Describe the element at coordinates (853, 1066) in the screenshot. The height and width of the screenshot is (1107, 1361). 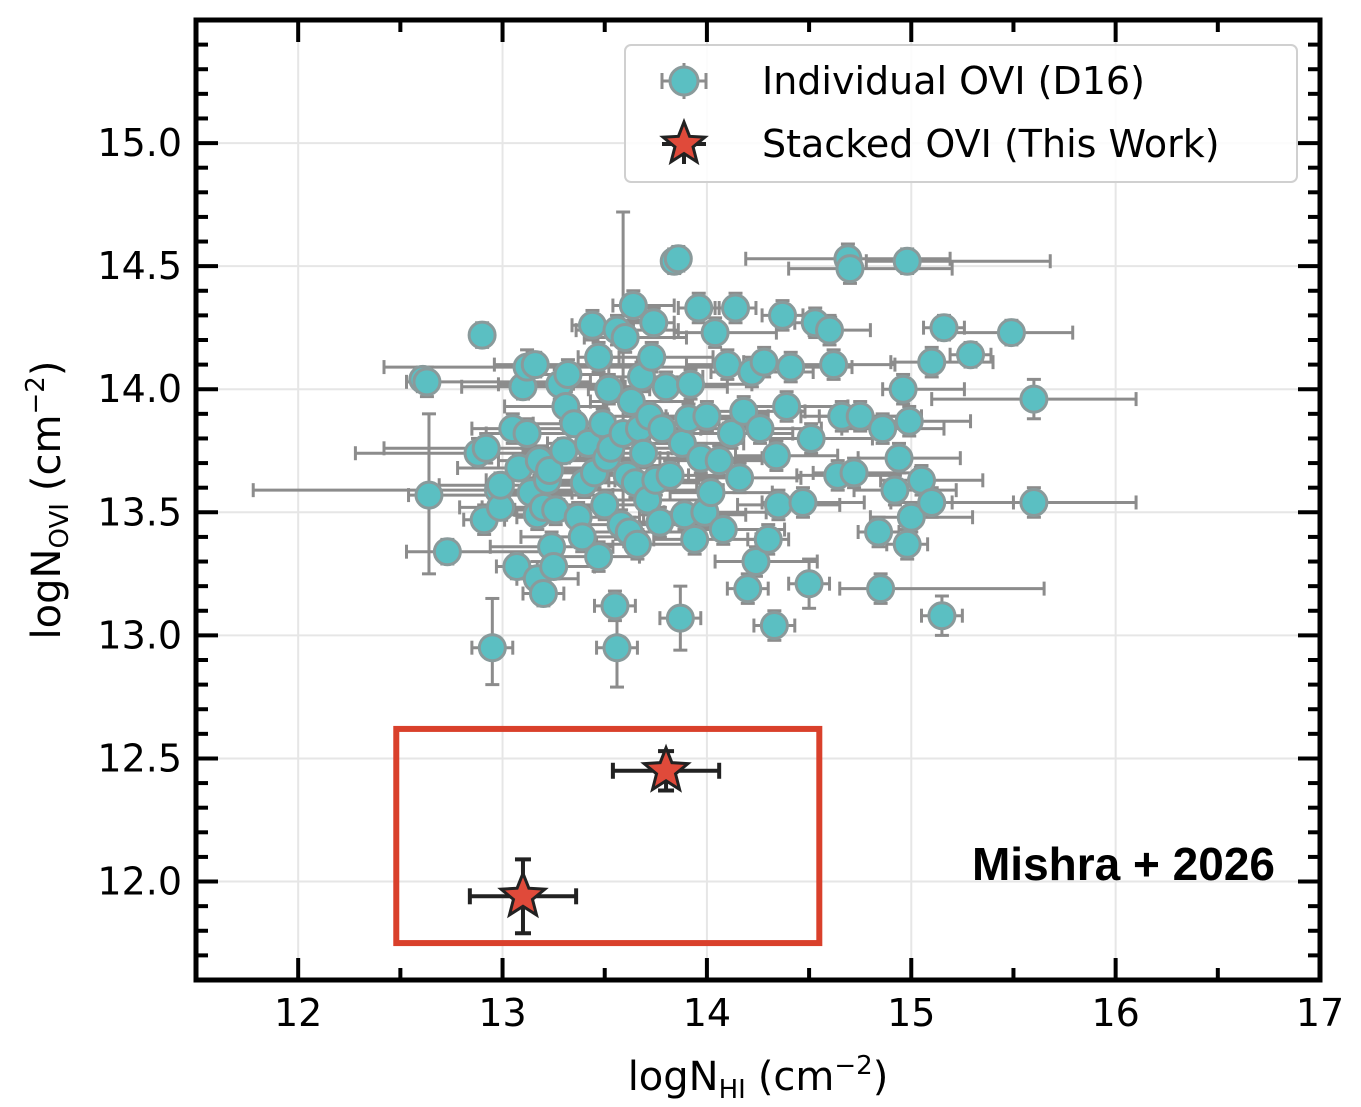
I see `x-axis-title-exp: −2` at that location.